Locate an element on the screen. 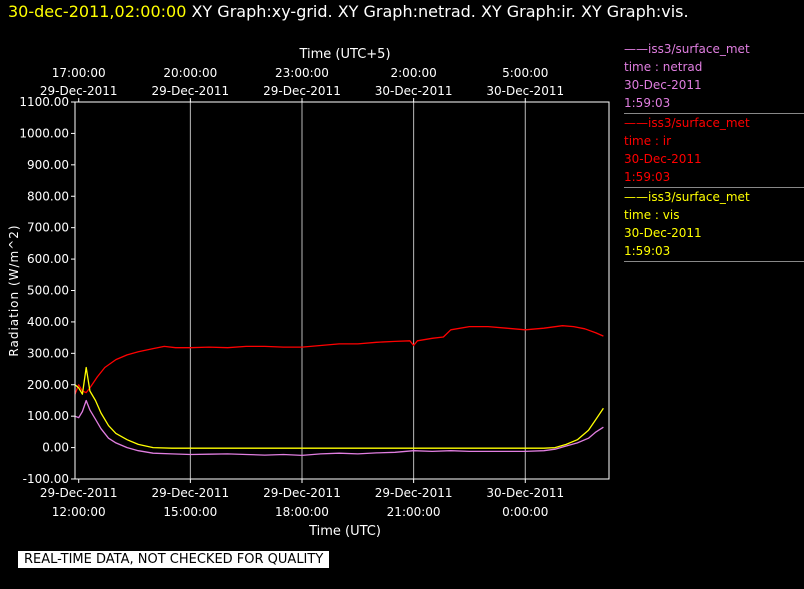 The height and width of the screenshot is (589, 804). x-tick-time: 12:00:00 is located at coordinates (79, 512).